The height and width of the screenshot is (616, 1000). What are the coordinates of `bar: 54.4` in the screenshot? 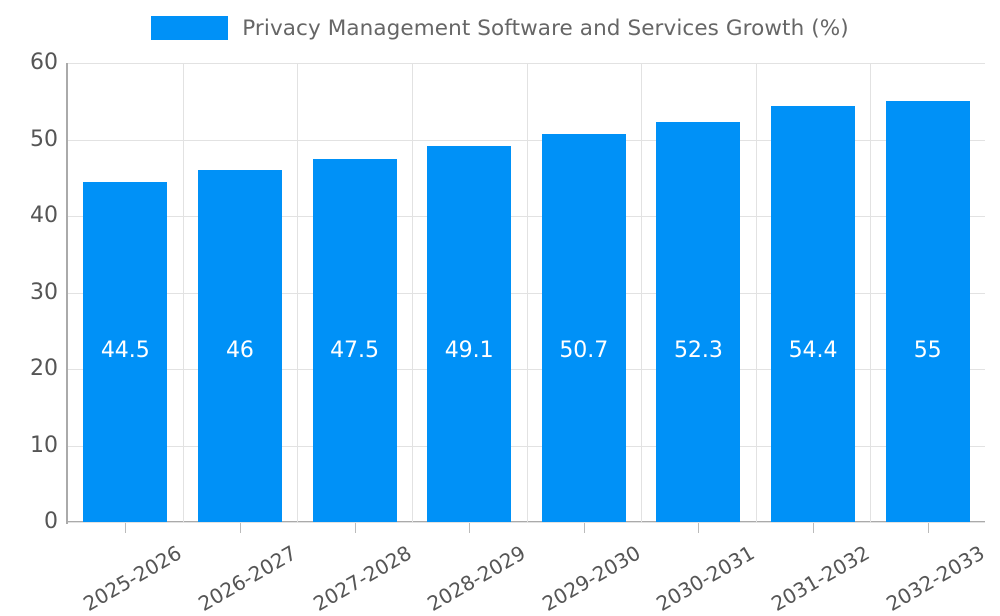 It's located at (813, 313).